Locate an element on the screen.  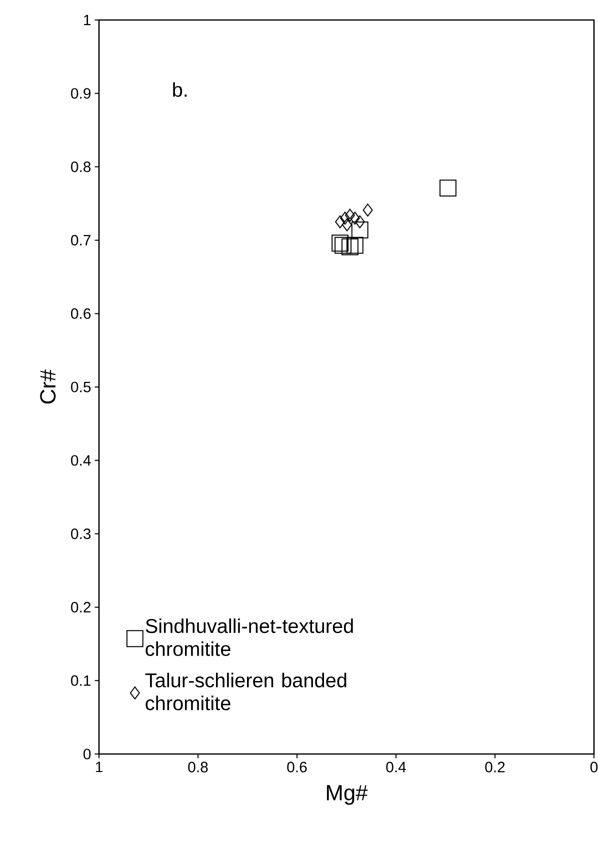
y-tick-label: 0.2 is located at coordinates (80, 607).